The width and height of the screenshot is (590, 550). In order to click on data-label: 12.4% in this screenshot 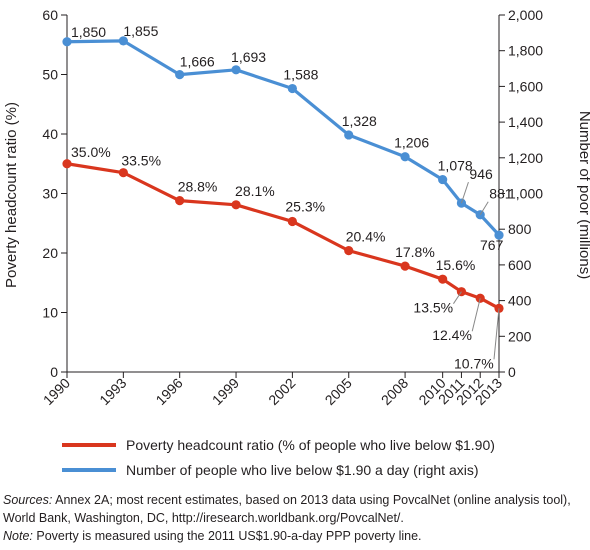, I will do `click(452, 335)`.